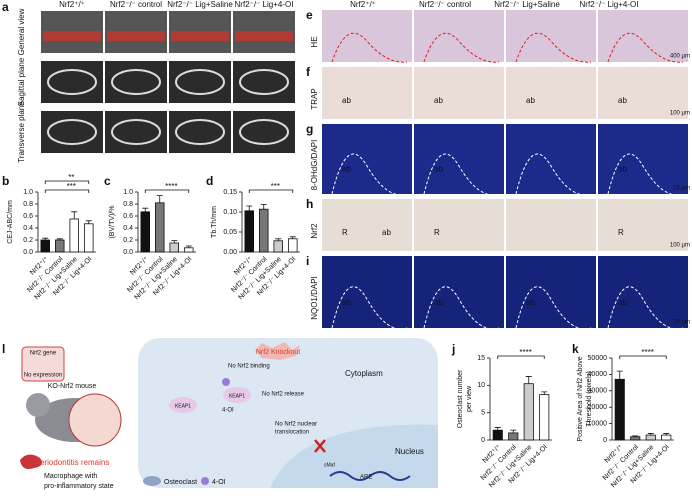 The image size is (692, 496). I want to click on y-tick-label: 0.0, so click(28, 252).